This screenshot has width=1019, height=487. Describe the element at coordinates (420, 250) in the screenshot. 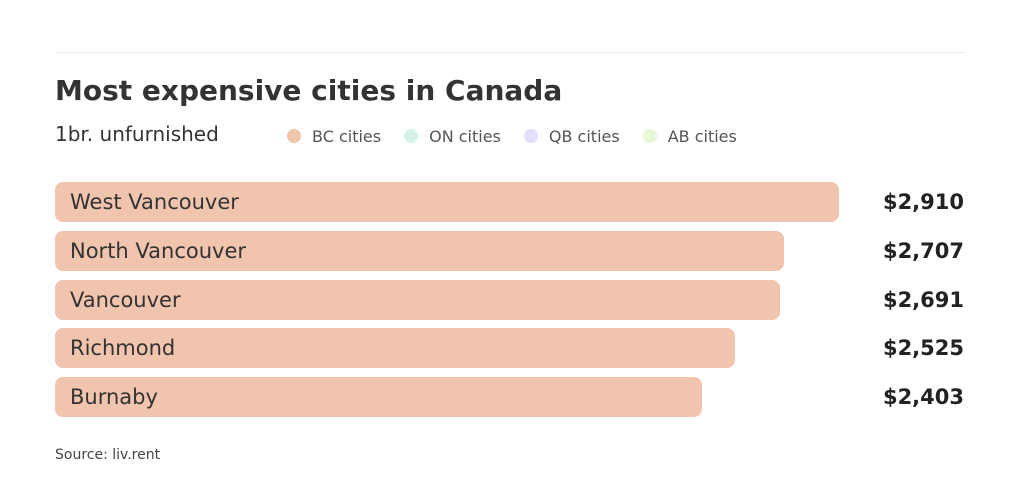

I see `bar-north-vancouver` at that location.